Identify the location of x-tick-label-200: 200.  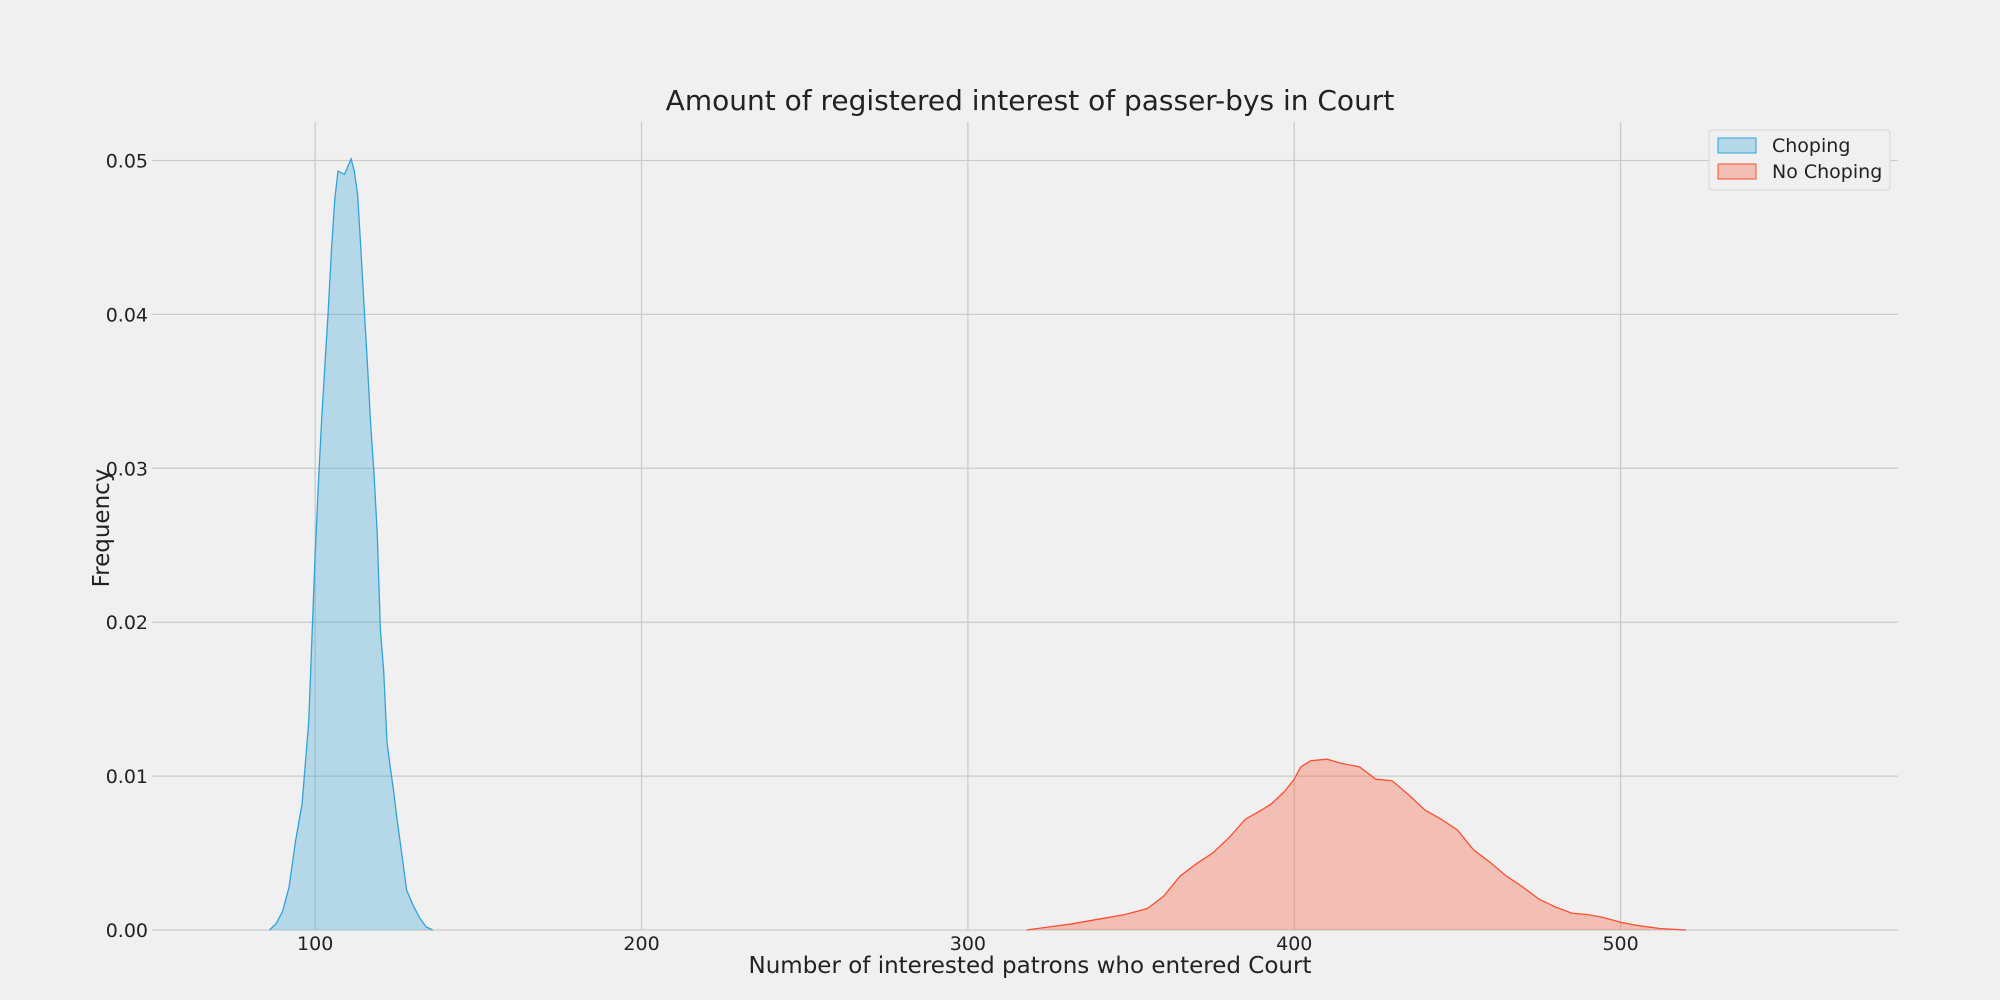
(641, 944).